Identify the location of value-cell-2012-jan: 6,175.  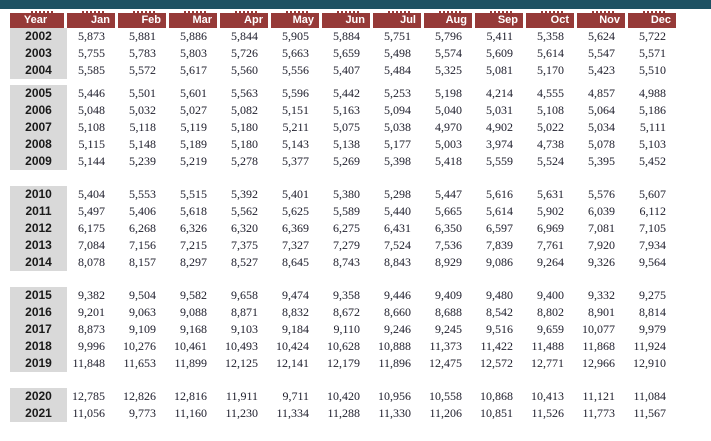
(91, 228).